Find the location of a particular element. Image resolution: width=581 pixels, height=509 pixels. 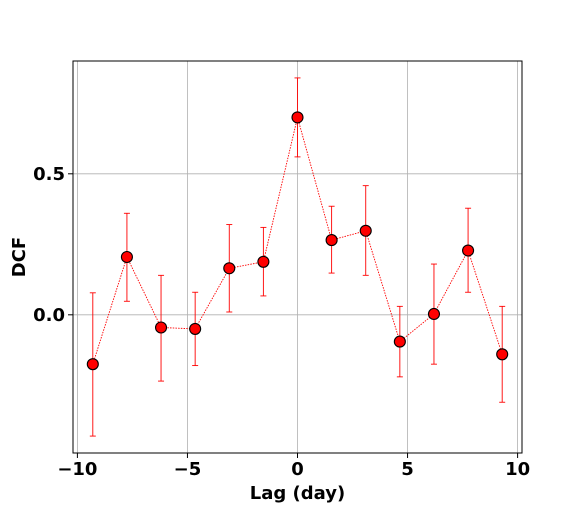

x-tick-label: 5 is located at coordinates (407, 469).